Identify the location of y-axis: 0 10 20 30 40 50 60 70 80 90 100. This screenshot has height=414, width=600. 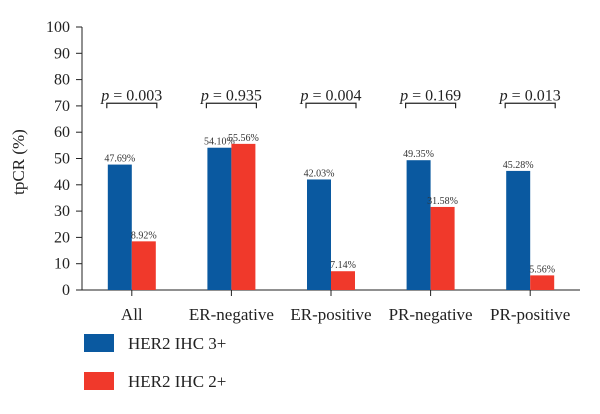
(64, 159).